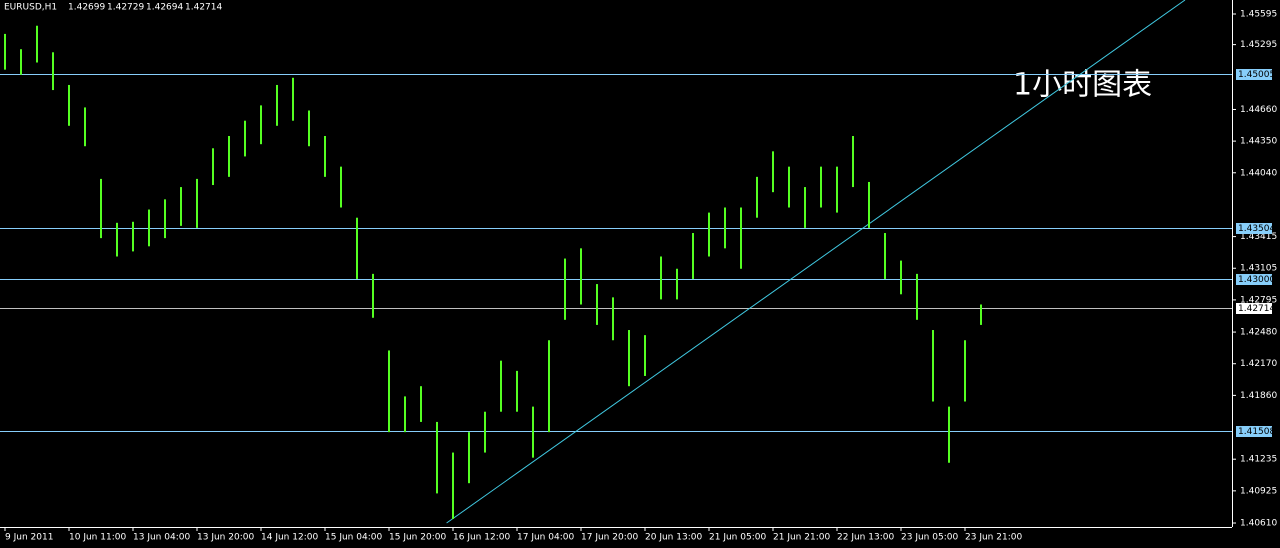  What do you see at coordinates (1258, 491) in the screenshot?
I see `y-tick-label: 1.40925` at bounding box center [1258, 491].